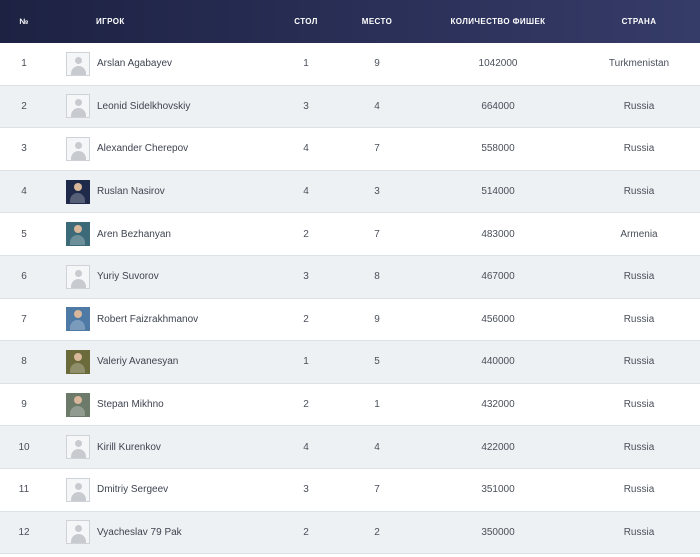  I want to click on player-name: Stepan Mikhno, so click(130, 405).